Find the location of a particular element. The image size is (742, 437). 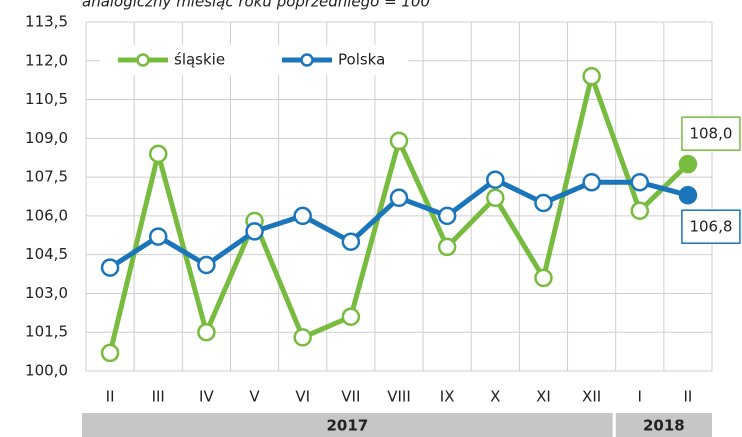

y-tick-label: 109,0 is located at coordinates (46, 138).